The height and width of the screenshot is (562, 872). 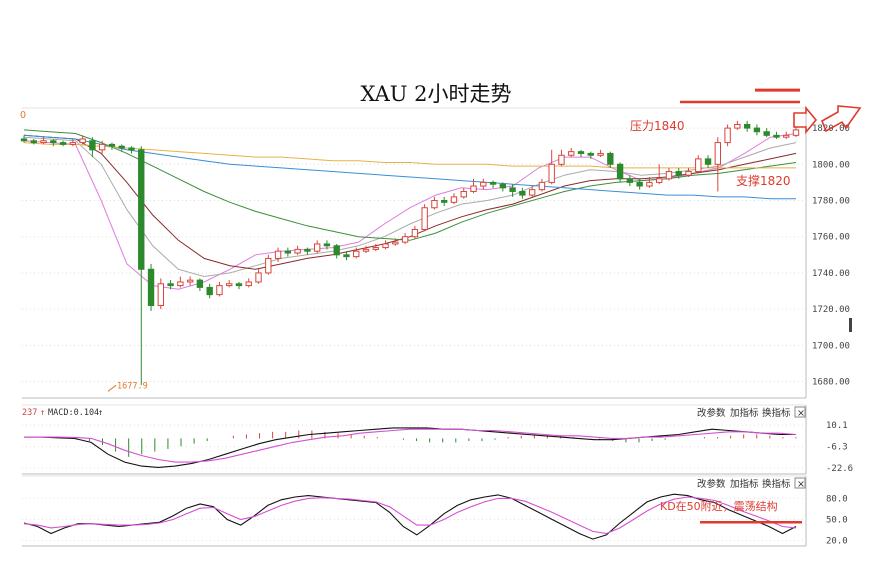 What do you see at coordinates (73, 413) in the screenshot?
I see `macd-label: MACD:0.104` at bounding box center [73, 413].